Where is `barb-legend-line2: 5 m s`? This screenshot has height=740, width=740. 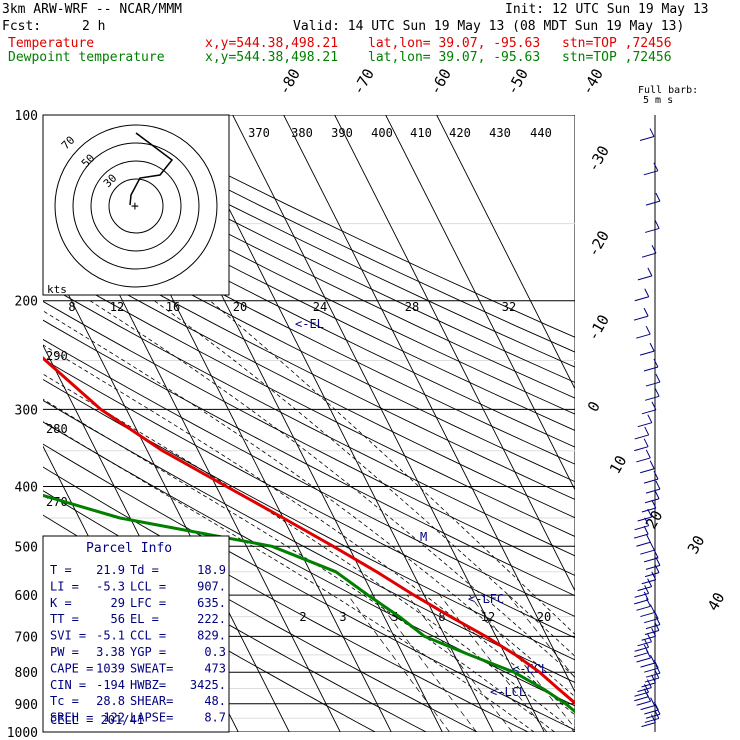 barb-legend-line2: 5 m s is located at coordinates (658, 100).